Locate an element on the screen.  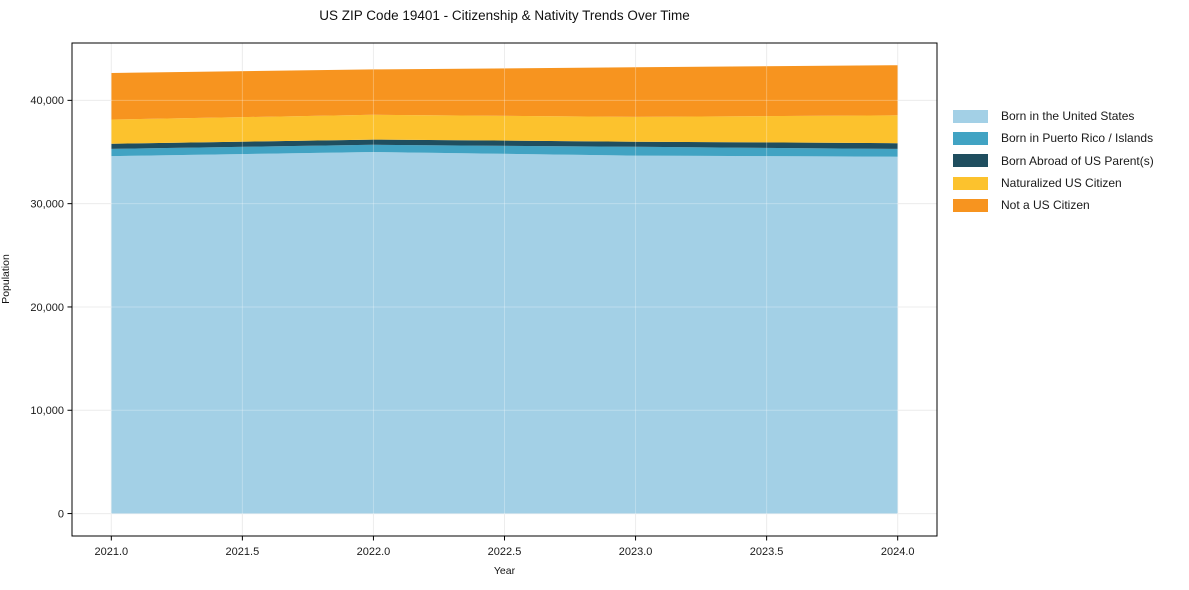
legend-label: Born in Puerto Rico / Islands is located at coordinates (1077, 138).